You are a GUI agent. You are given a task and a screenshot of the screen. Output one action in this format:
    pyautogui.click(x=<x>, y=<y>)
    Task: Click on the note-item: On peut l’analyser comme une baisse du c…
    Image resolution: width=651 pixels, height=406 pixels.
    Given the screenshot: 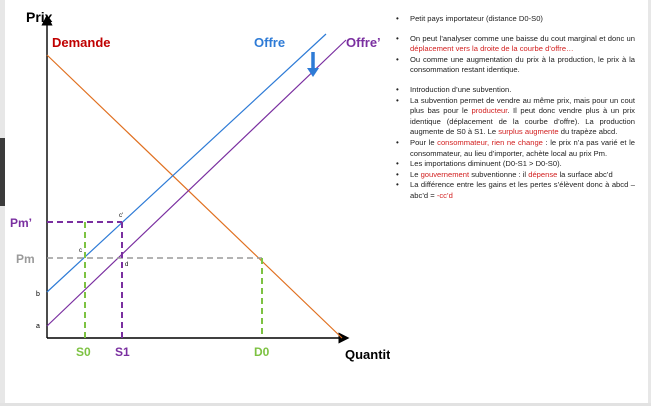 What is the action you would take?
    pyautogui.click(x=515, y=44)
    